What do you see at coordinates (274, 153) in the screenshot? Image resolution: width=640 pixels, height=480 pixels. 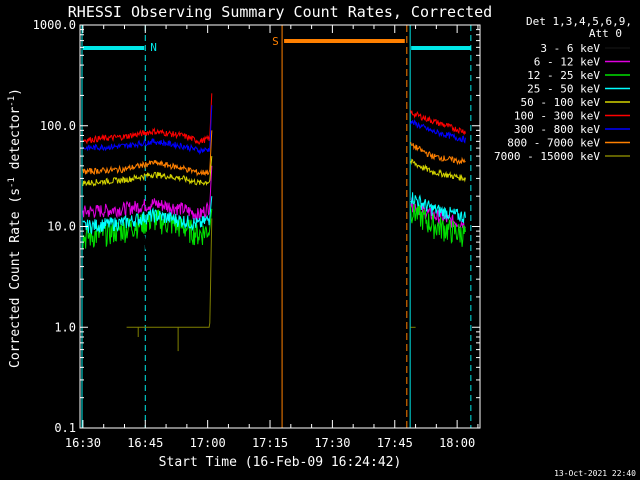 I see `series-800-7000keV` at bounding box center [274, 153].